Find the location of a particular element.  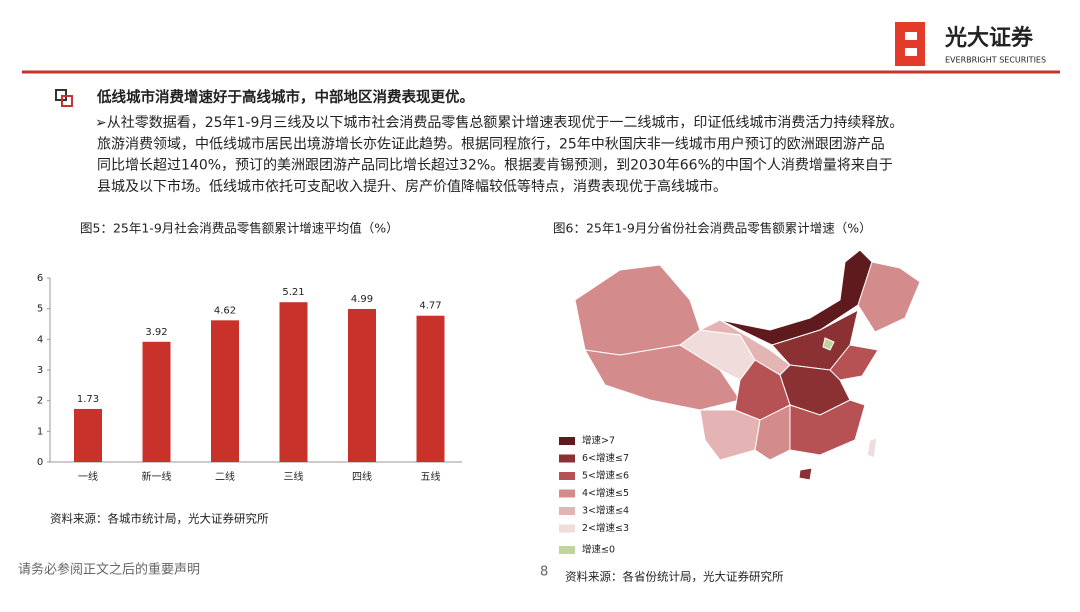

legend-label: 2<增速≤3 is located at coordinates (605, 528).